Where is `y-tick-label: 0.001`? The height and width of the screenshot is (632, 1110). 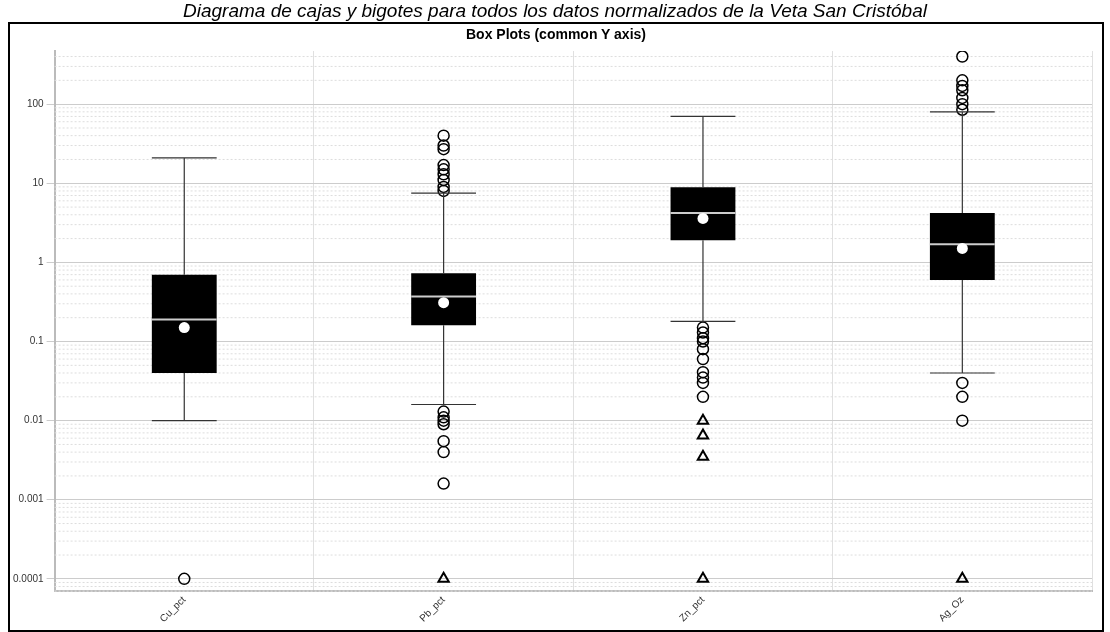
y-tick-label: 0.001 is located at coordinates (31, 499).